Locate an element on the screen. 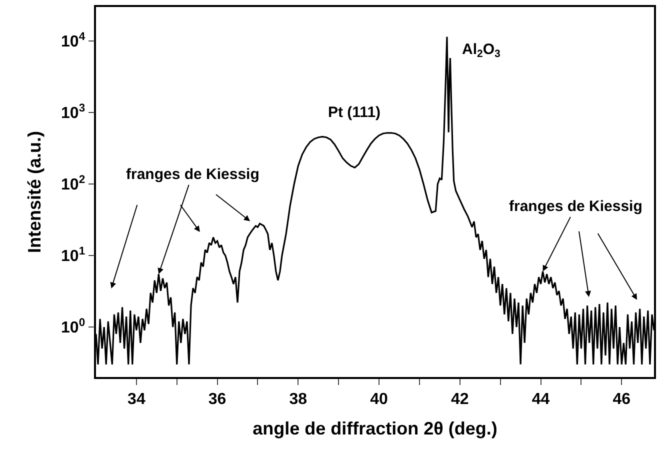 This screenshot has width=660, height=452. x-tick-label: 36 is located at coordinates (217, 399).